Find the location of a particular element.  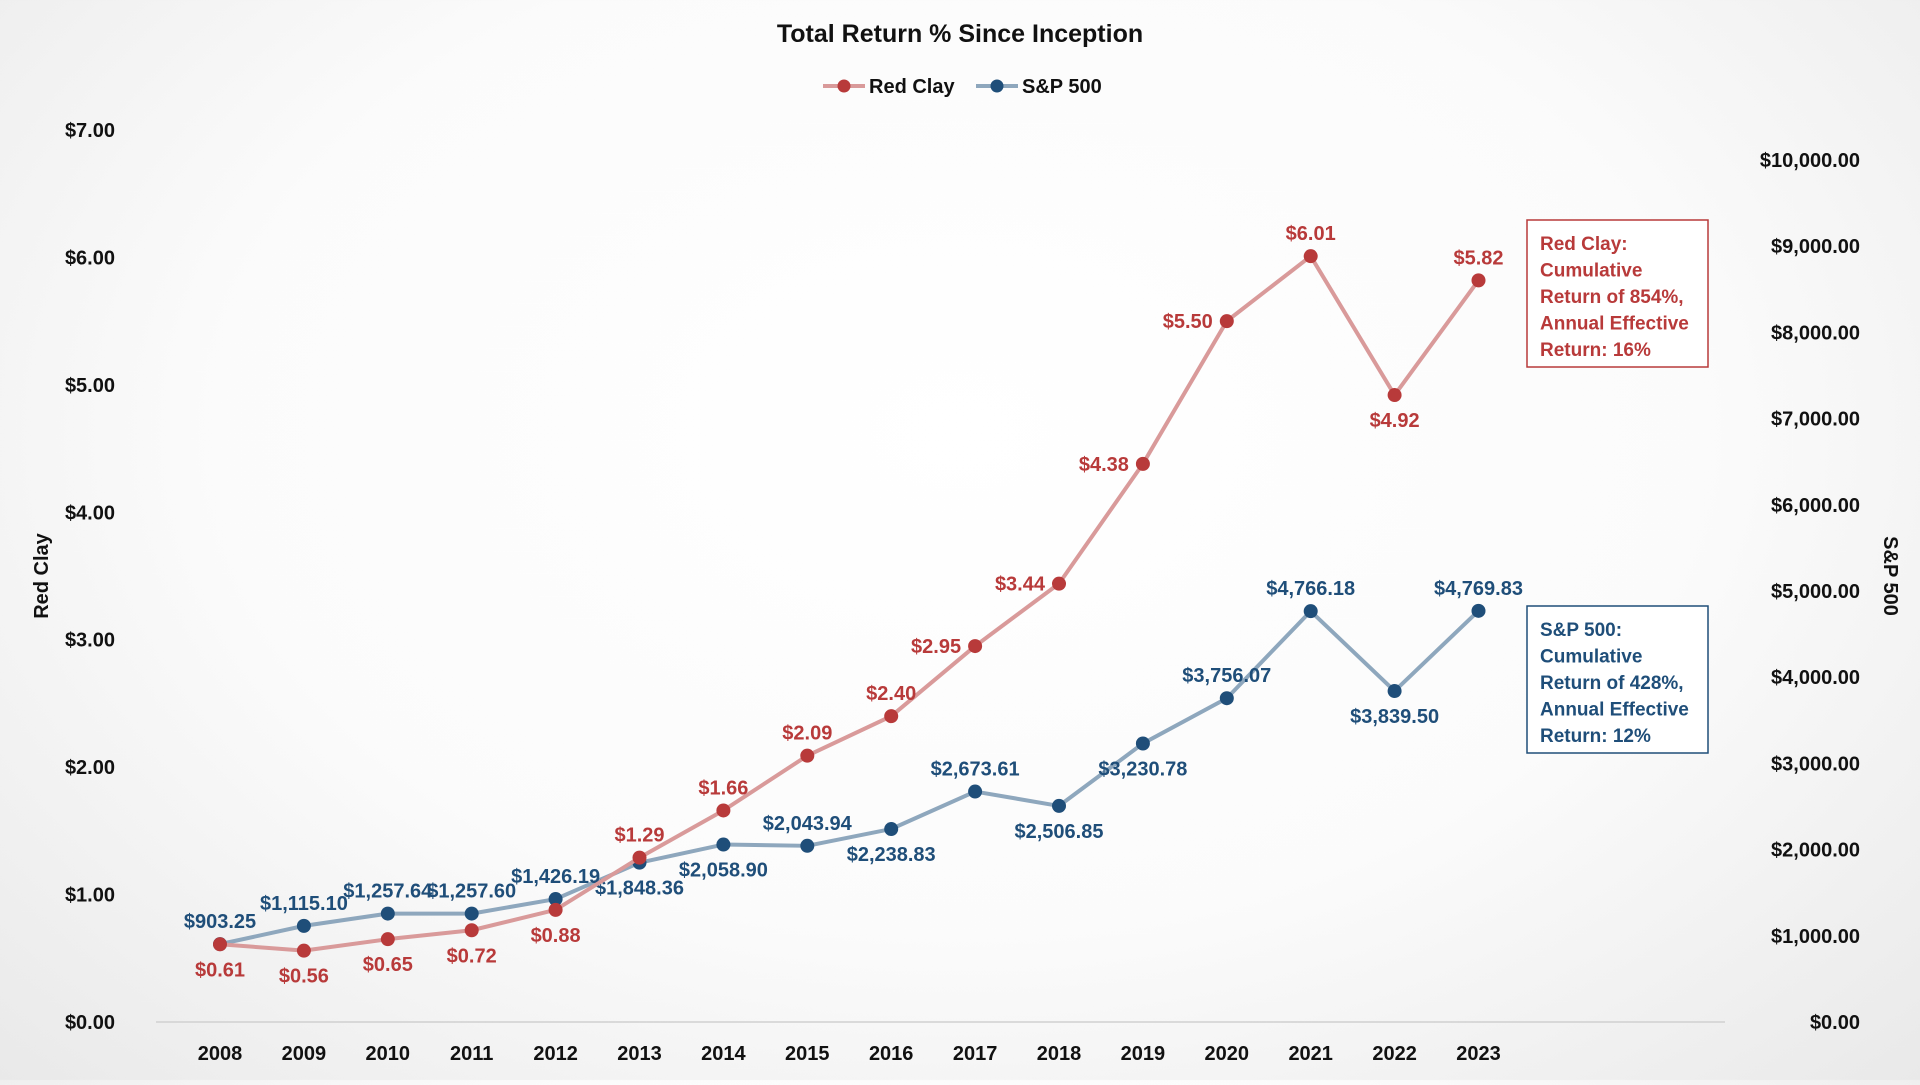

data-label-red-clay: $4.38 is located at coordinates (1104, 465).